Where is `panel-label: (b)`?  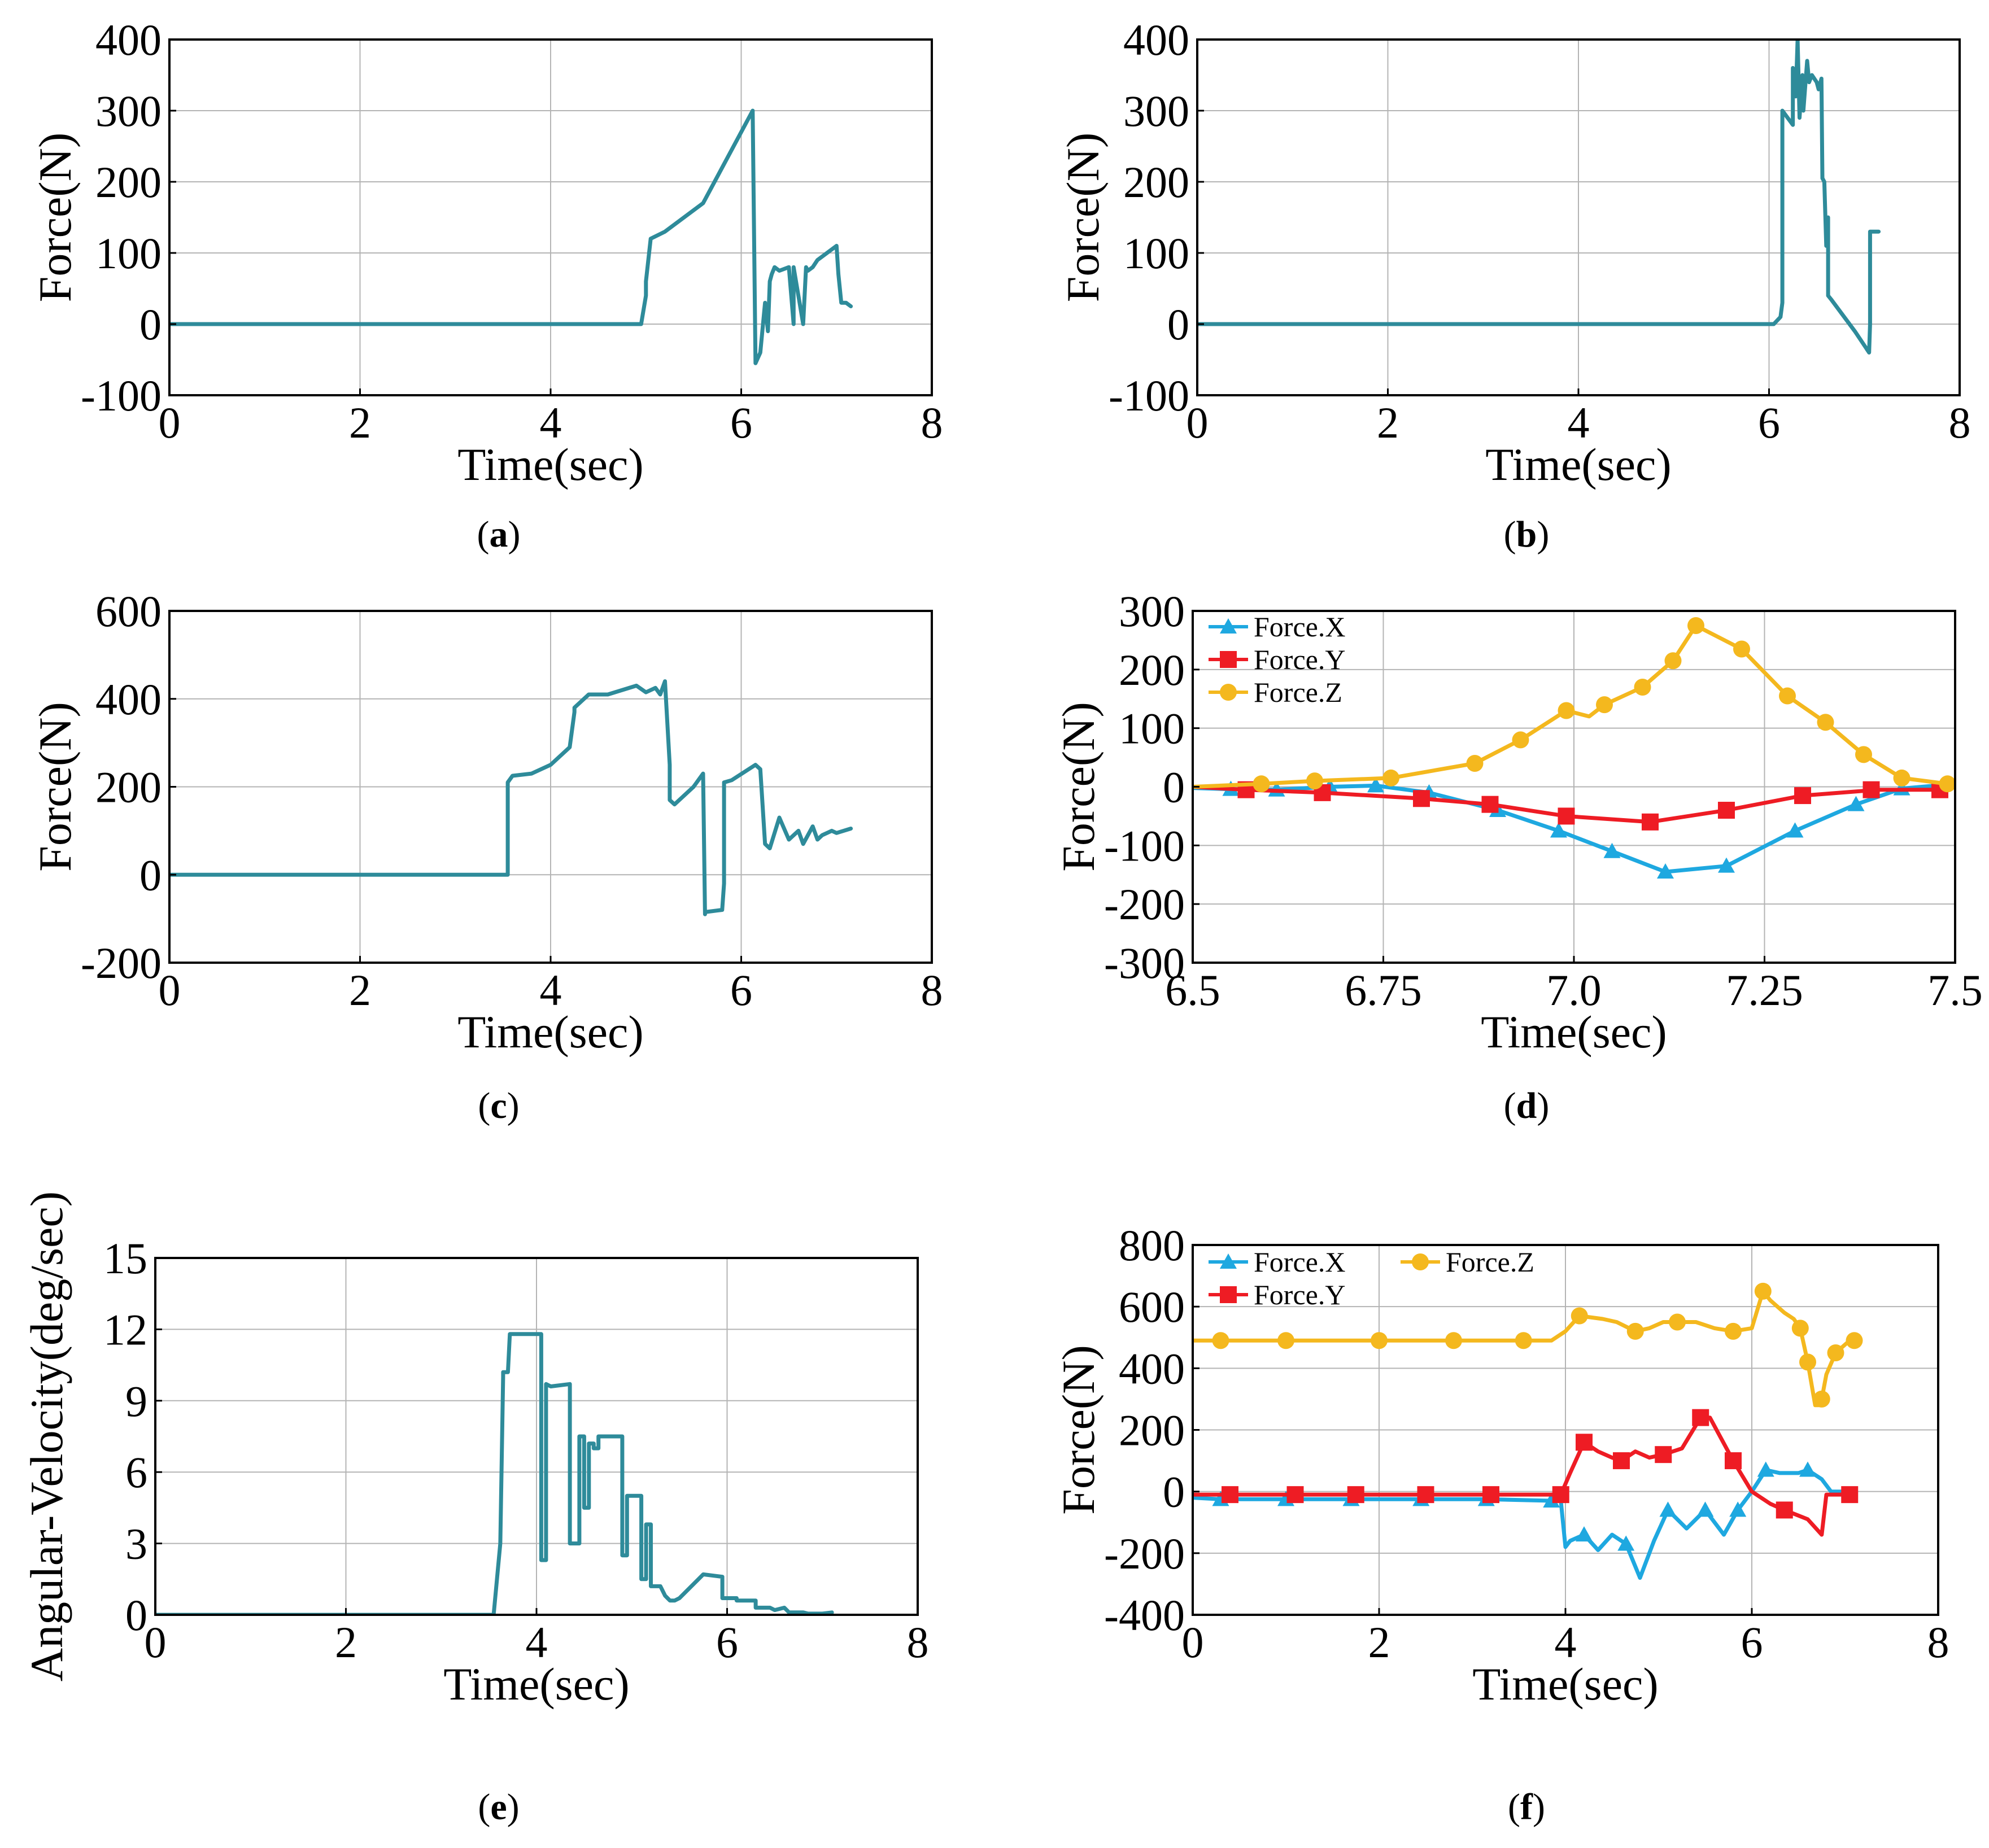 panel-label: (b) is located at coordinates (1527, 534).